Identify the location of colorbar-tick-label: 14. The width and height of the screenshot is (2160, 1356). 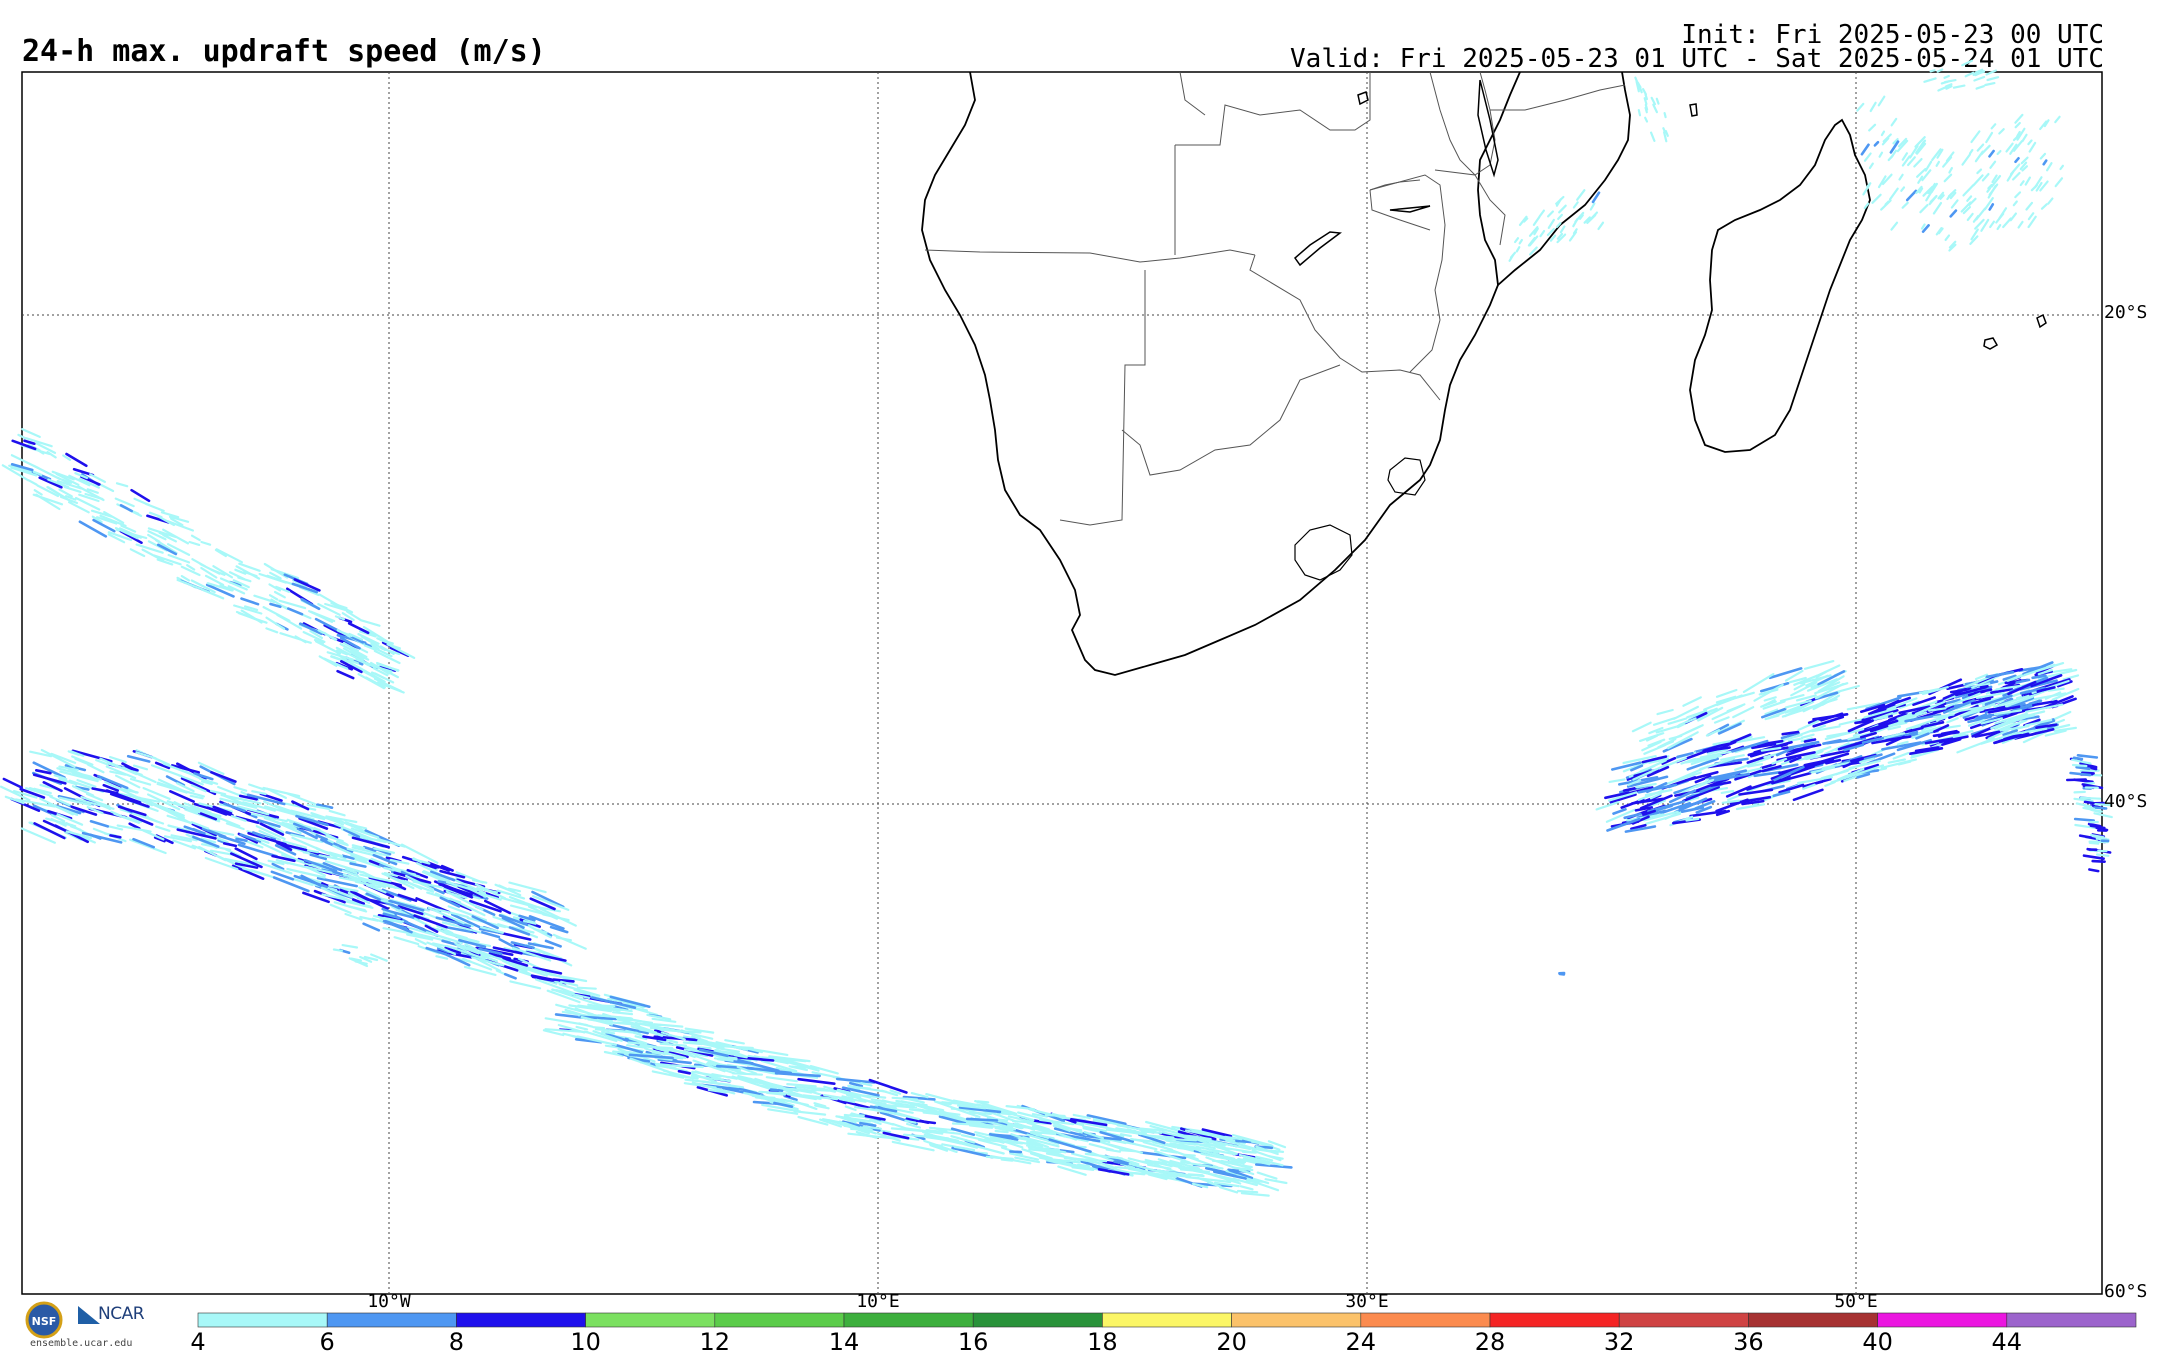
(844, 1342).